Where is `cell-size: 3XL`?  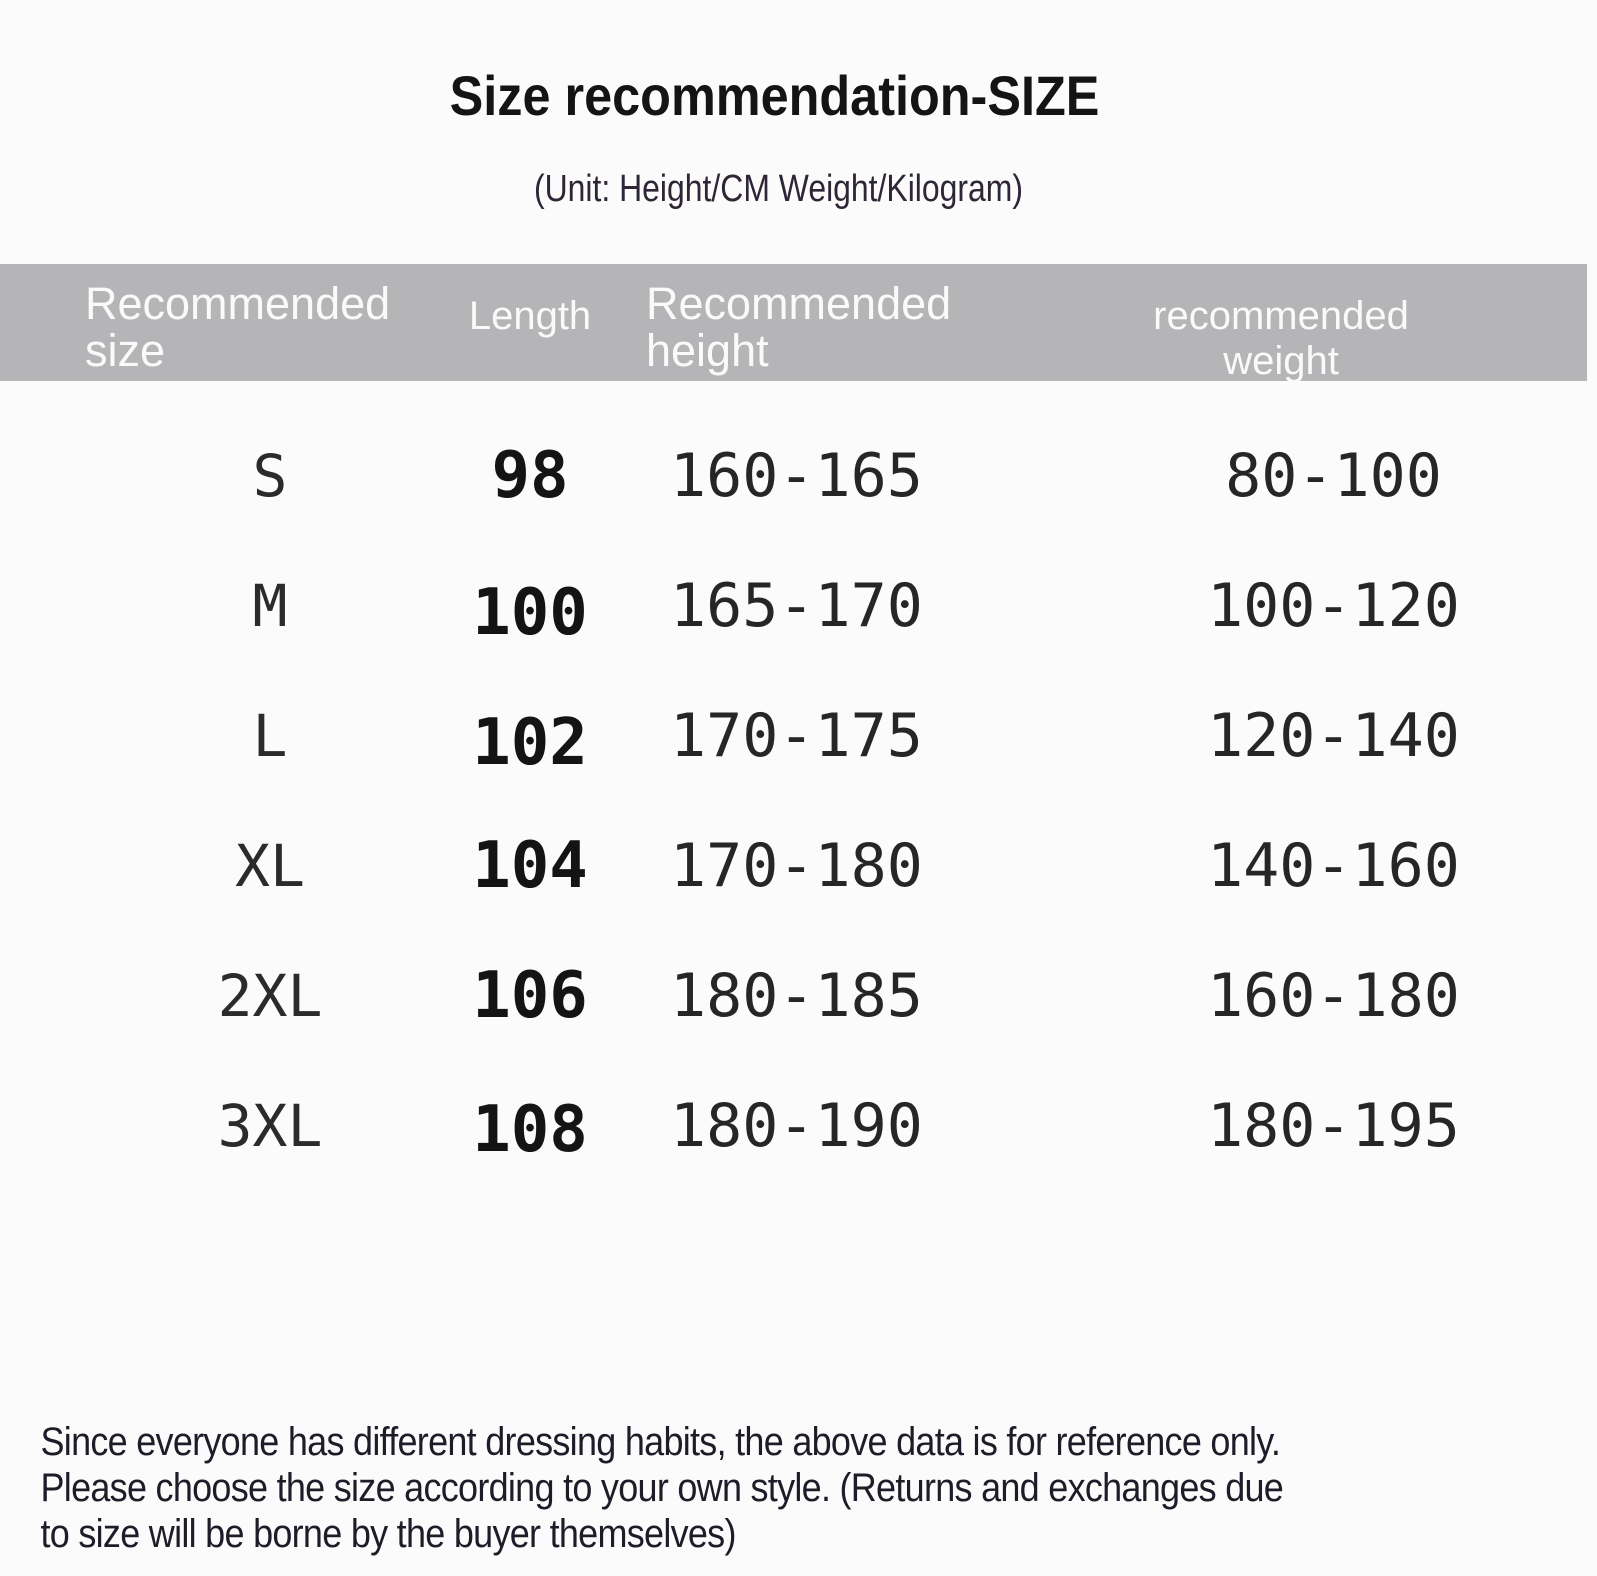 cell-size: 3XL is located at coordinates (270, 1126).